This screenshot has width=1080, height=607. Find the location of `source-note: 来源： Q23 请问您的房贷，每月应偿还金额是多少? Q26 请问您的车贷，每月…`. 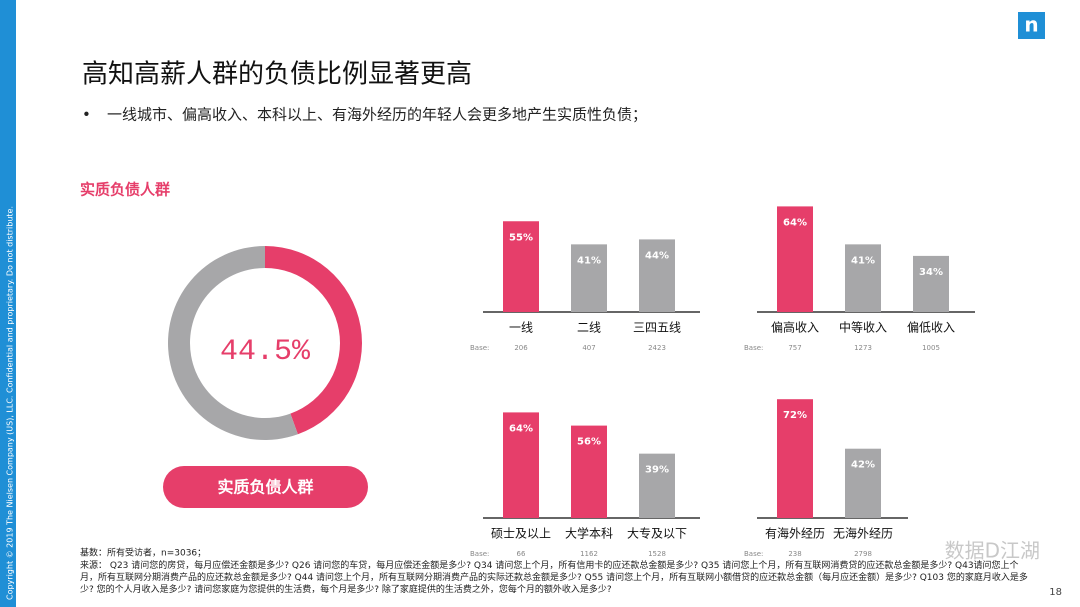

source-note: 来源： Q23 请问您的房贷，每月应偿还金额是多少? Q26 请问您的车贷，每月… is located at coordinates (554, 578).